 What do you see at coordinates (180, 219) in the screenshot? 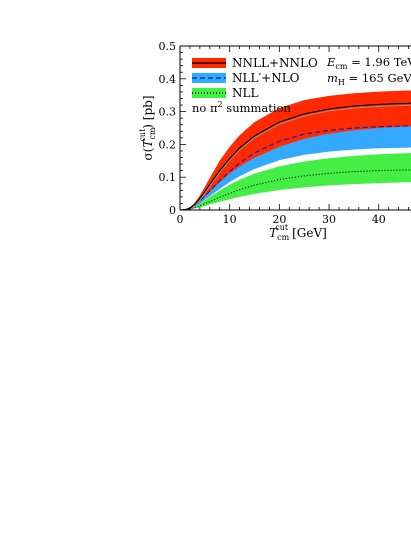
I see `x-tick-label: 0` at bounding box center [180, 219].